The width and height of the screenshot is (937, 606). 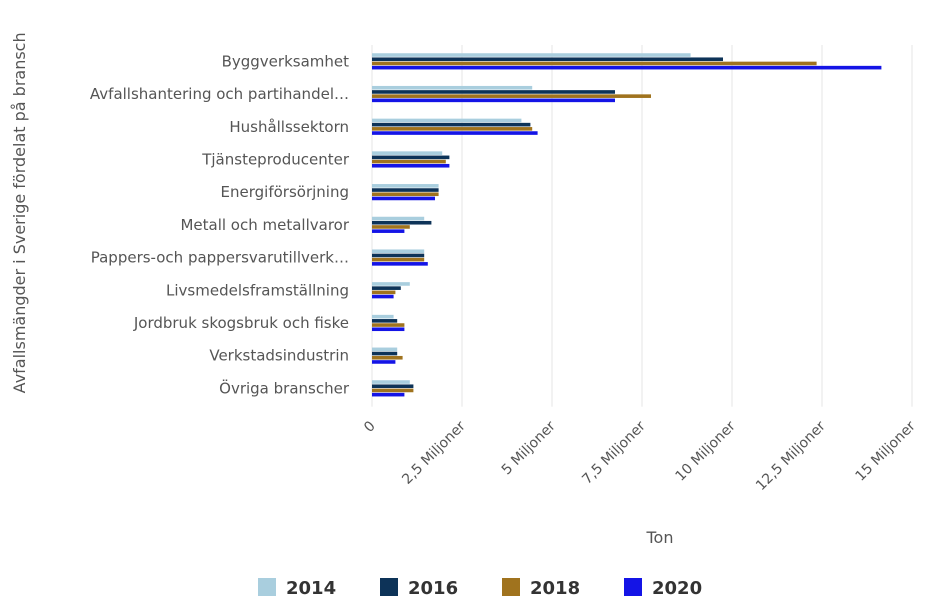 What do you see at coordinates (285, 192) in the screenshot?
I see `category-label: Energiförsörjning` at bounding box center [285, 192].